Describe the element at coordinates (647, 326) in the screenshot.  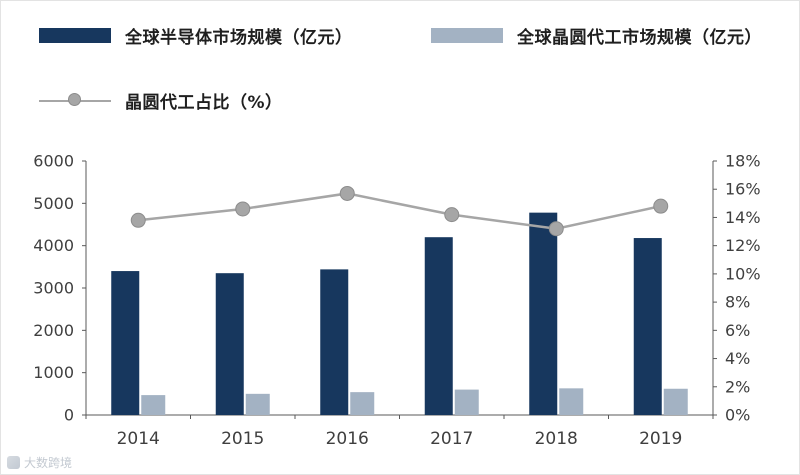
I see `bar-semiconductor-2019` at that location.